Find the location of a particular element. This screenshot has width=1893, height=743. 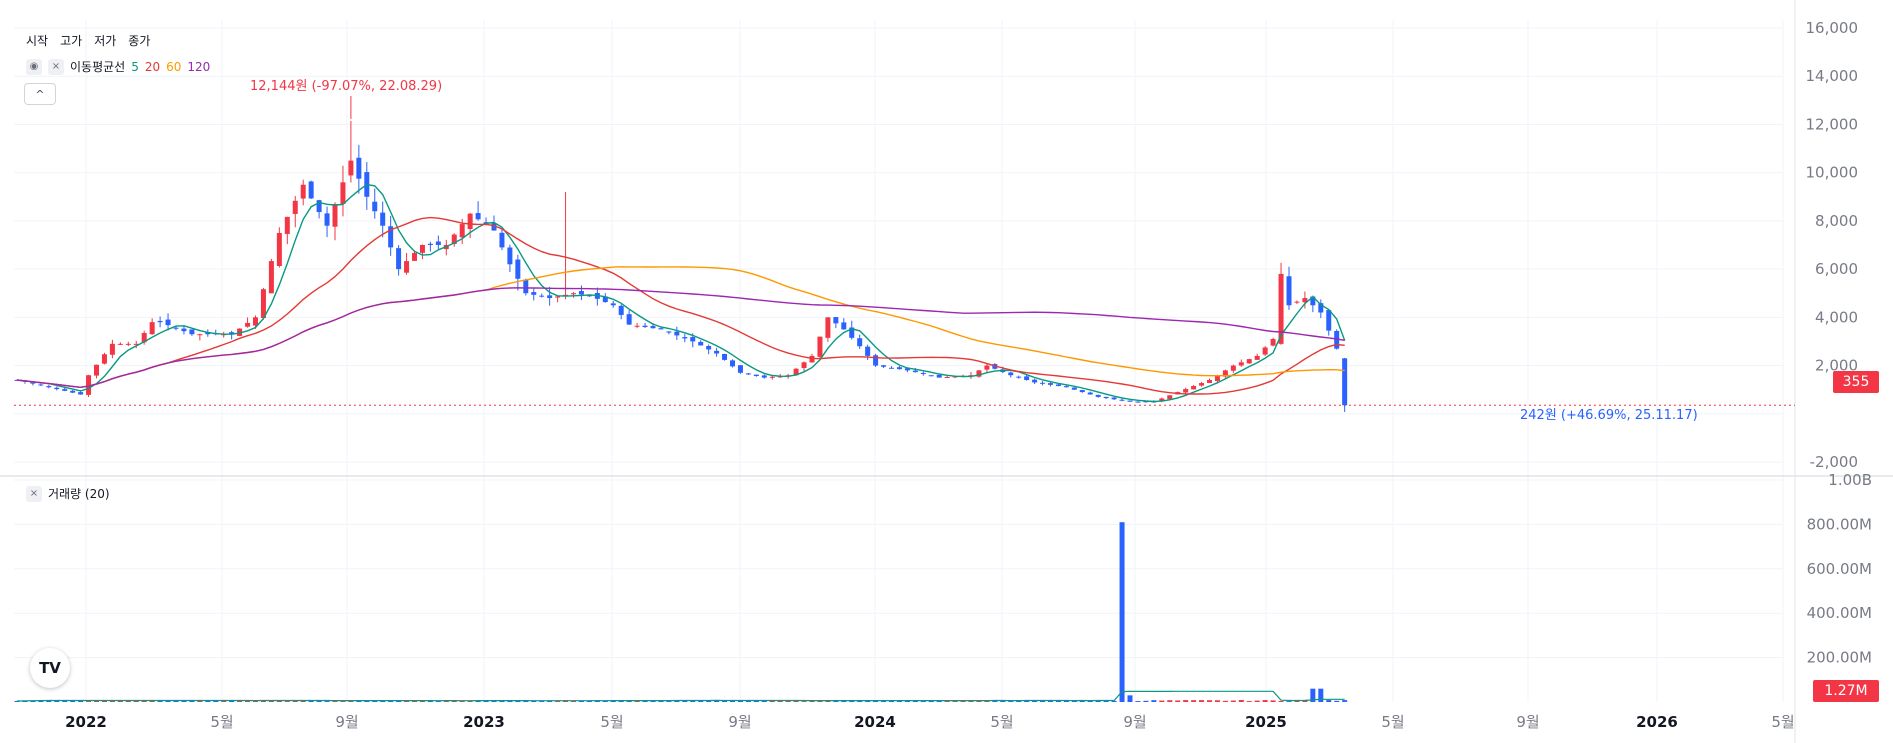

volume-tick-label: 400.00M is located at coordinates (1839, 613).